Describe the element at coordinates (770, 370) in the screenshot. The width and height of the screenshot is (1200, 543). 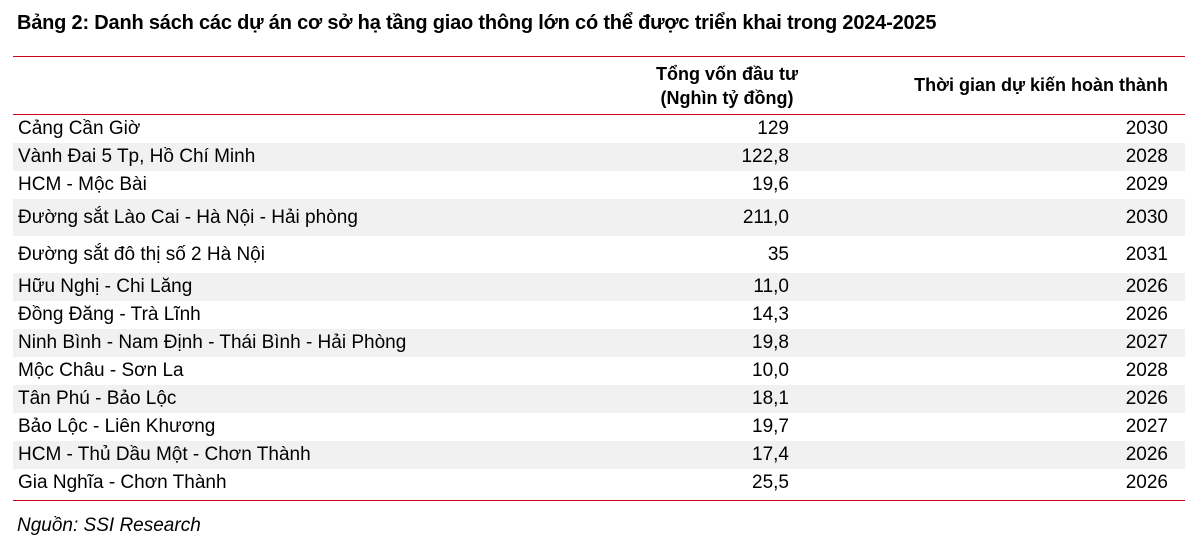
I see `project-investment: 10,0` at that location.